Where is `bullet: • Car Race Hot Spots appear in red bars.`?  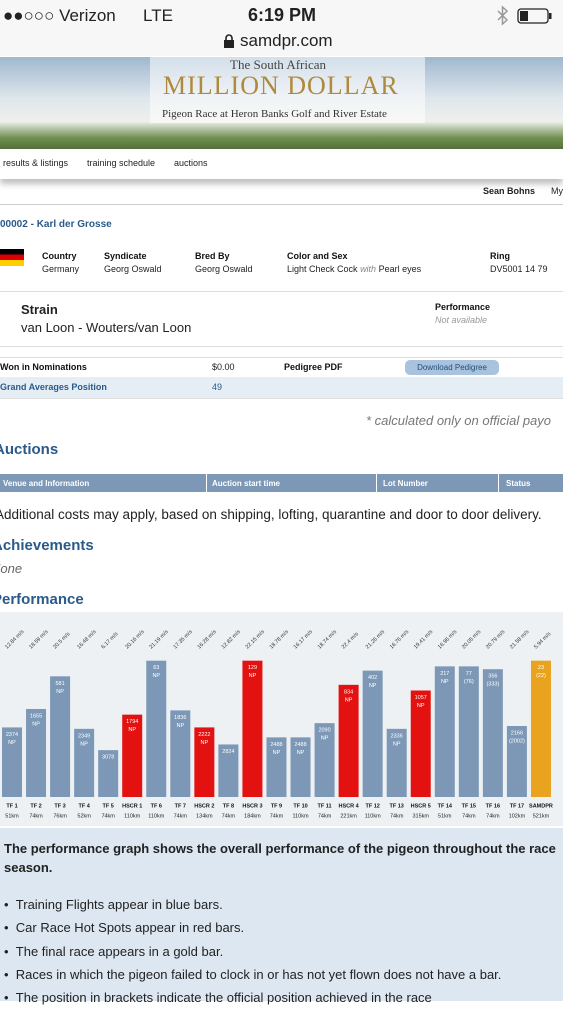
bullet: • Car Race Hot Spots appear in red bars. is located at coordinates (124, 928).